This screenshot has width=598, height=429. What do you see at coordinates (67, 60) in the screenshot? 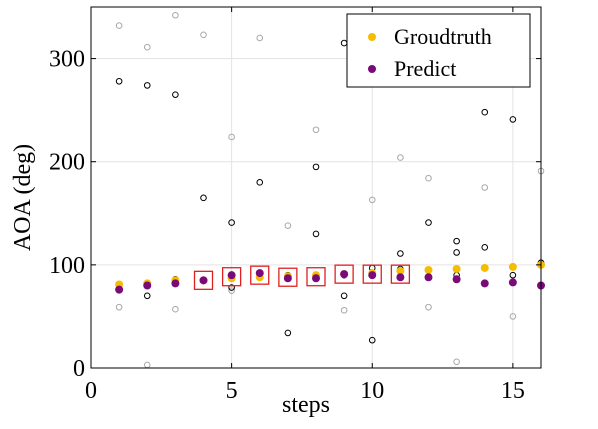
I see `y-tick-label: 300` at bounding box center [67, 60].